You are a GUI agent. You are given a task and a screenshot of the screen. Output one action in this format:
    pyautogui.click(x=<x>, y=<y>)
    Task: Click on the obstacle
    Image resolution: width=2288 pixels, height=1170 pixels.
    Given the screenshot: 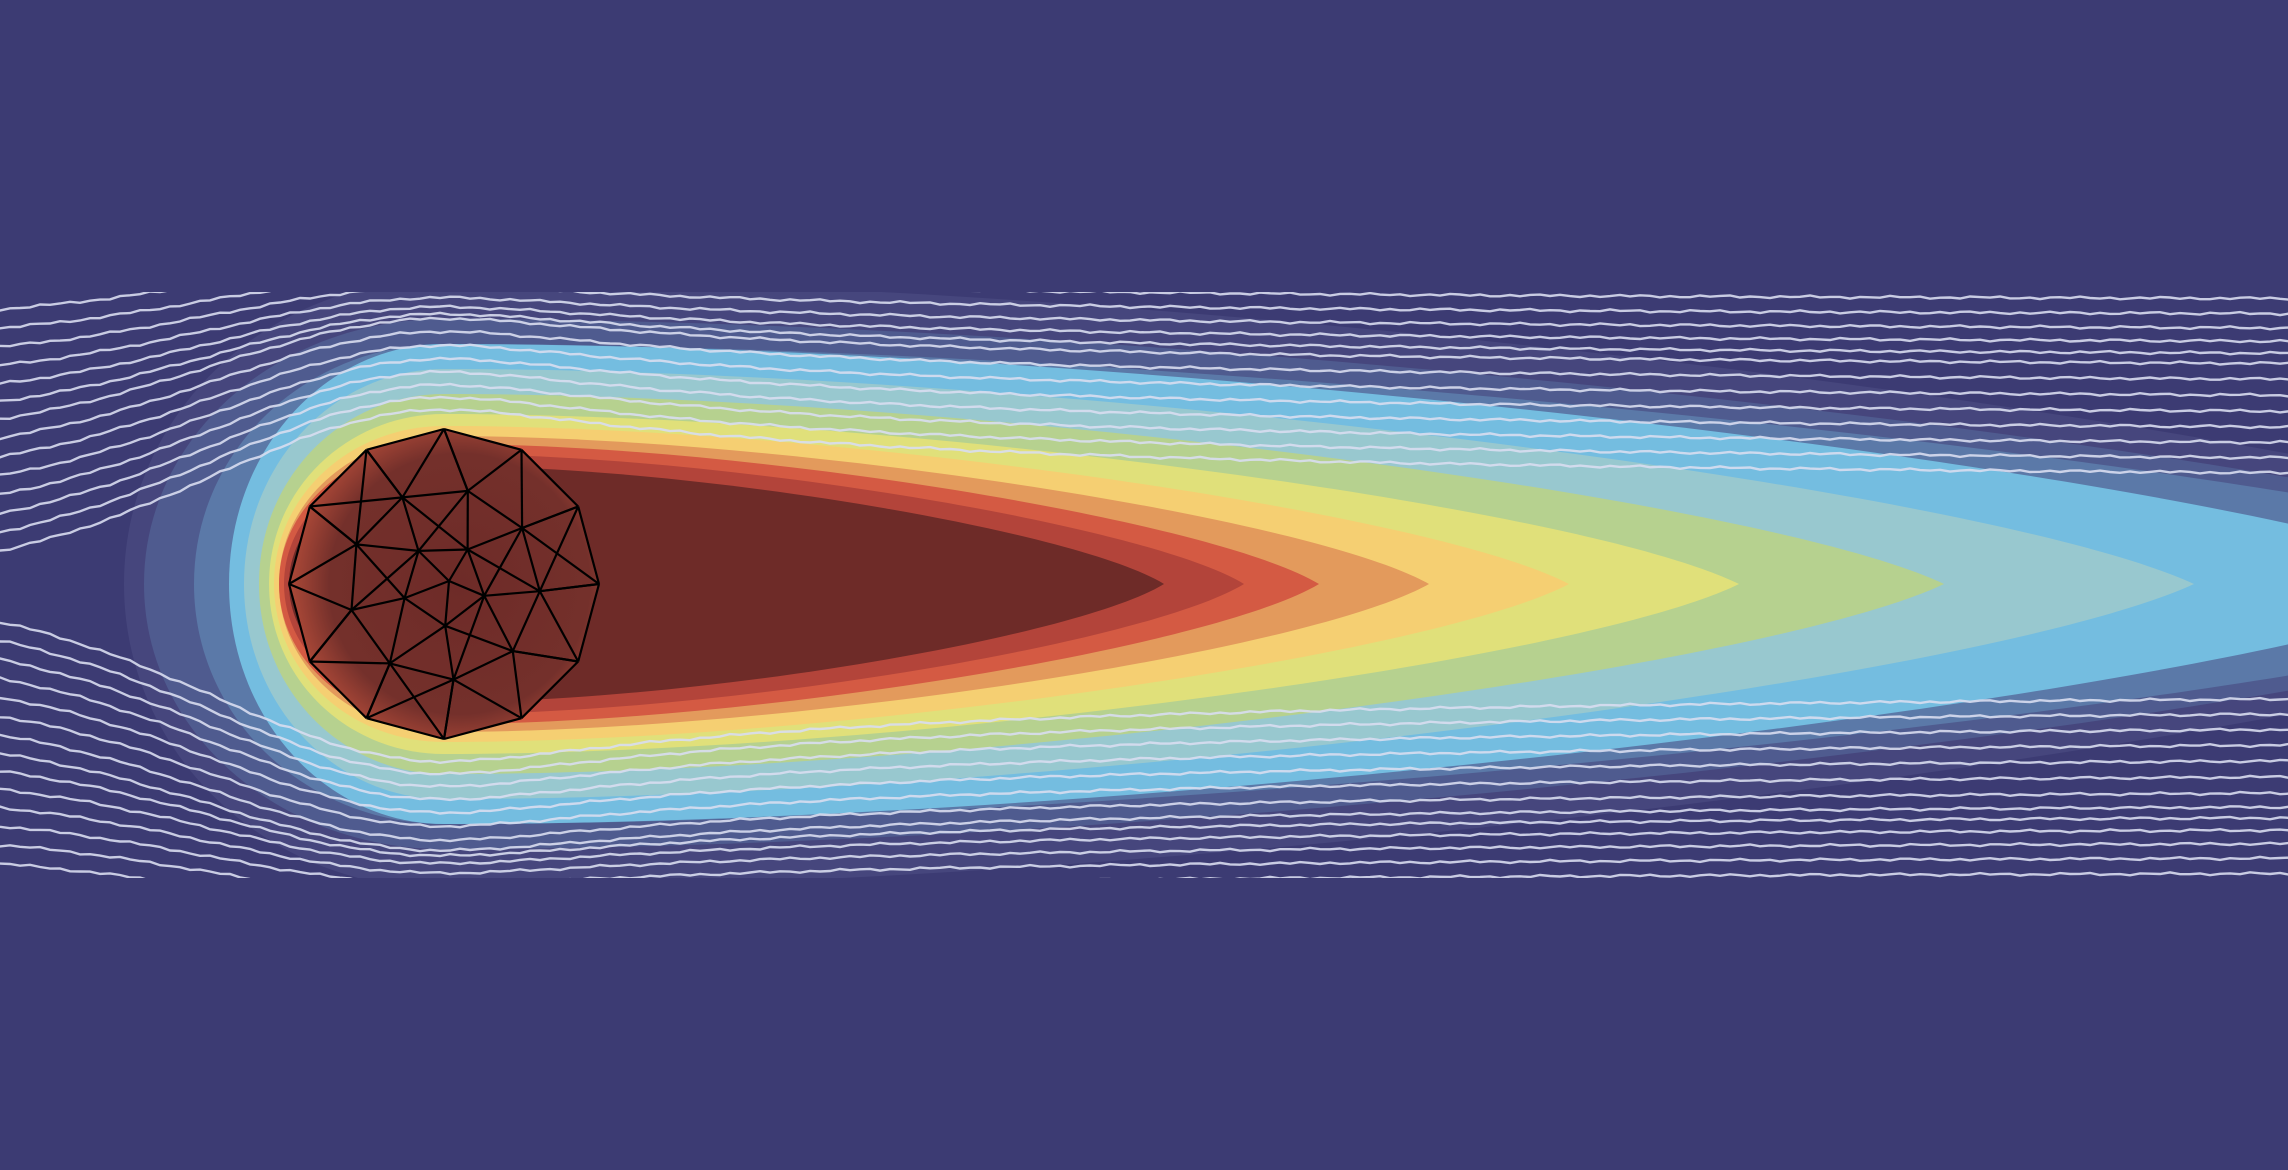 What is the action you would take?
    pyautogui.click(x=444, y=584)
    